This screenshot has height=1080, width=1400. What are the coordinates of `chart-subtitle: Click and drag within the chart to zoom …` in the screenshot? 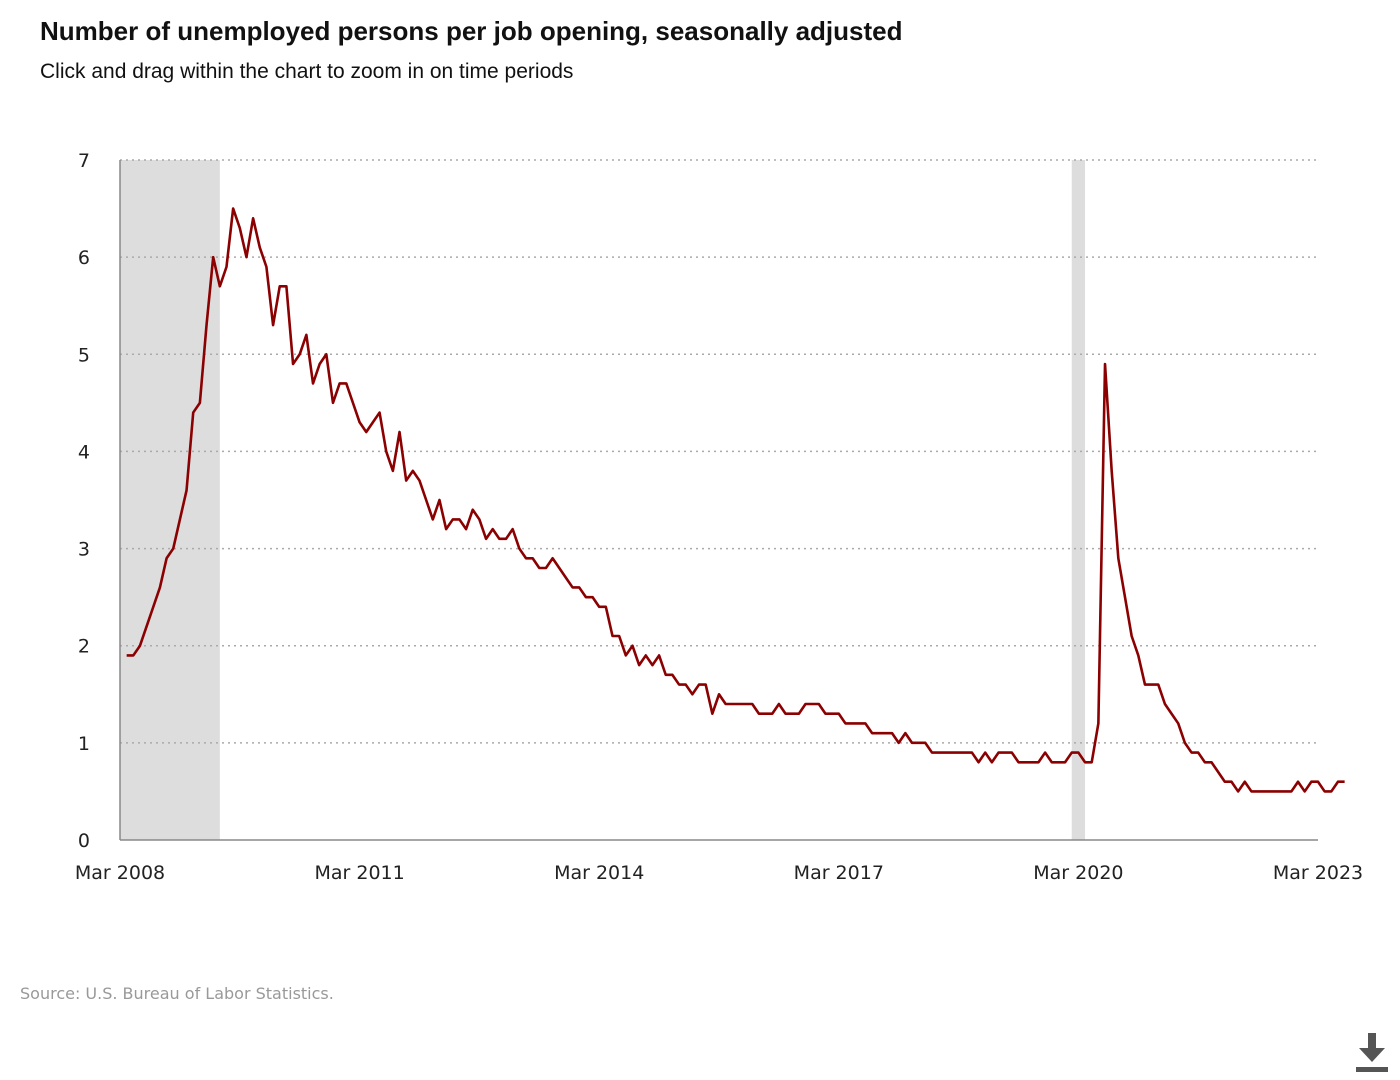 It's located at (307, 71).